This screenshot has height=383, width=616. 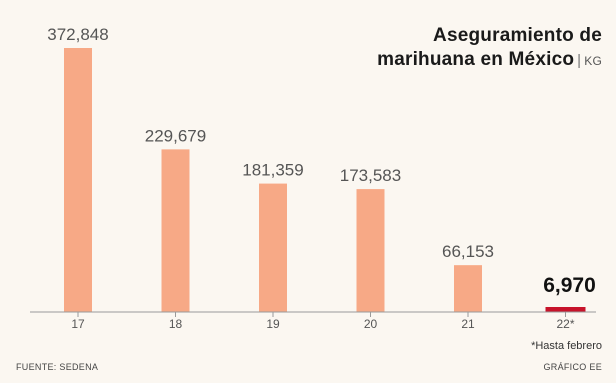 I want to click on graphic-credit: GRÁFICO EE, so click(x=572, y=367).